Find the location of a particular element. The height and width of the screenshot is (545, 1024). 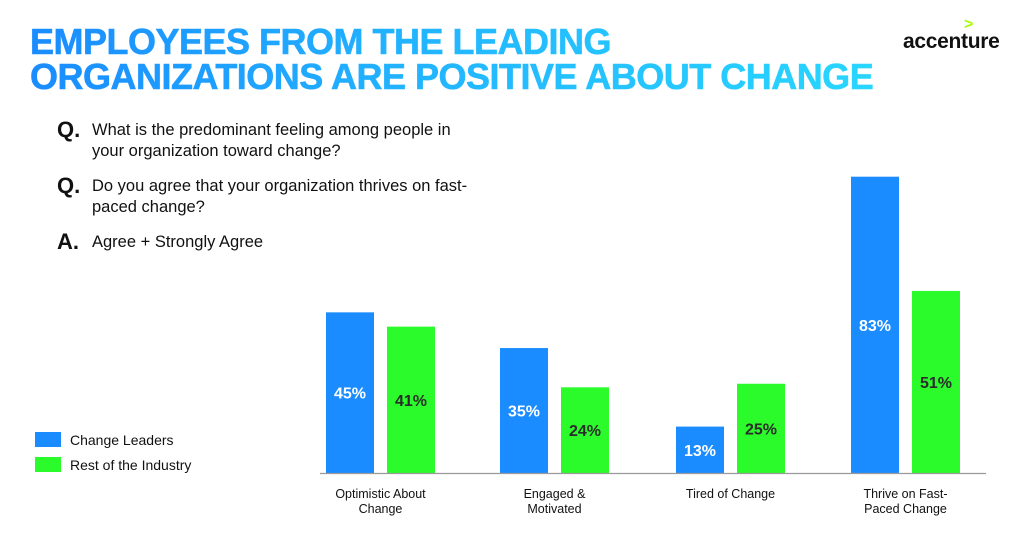

category-label: Engaged & is located at coordinates (555, 494).